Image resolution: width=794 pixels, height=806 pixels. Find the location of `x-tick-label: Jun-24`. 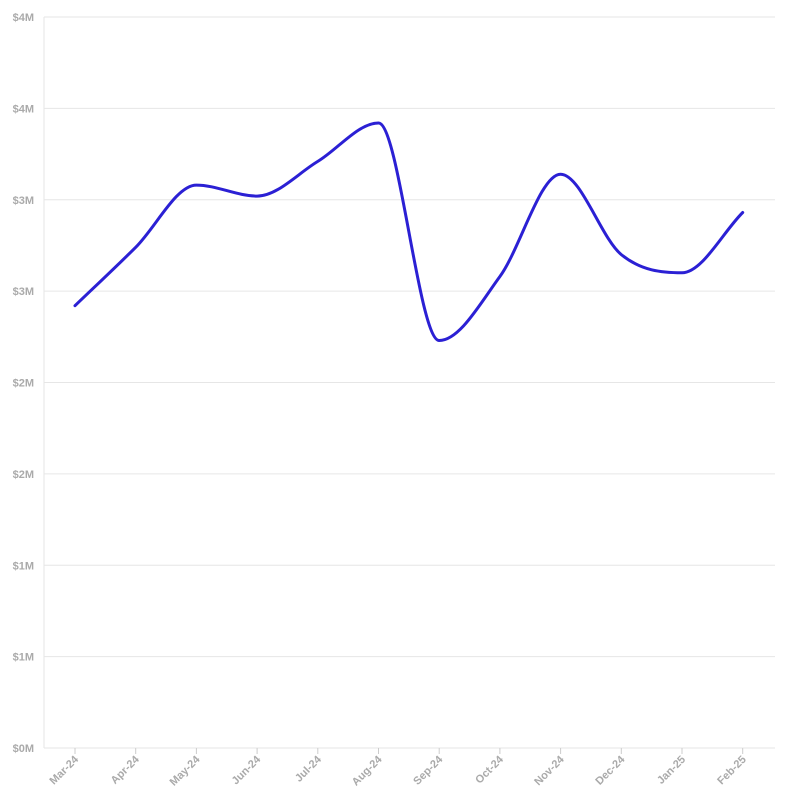

x-tick-label: Jun-24 is located at coordinates (247, 770).